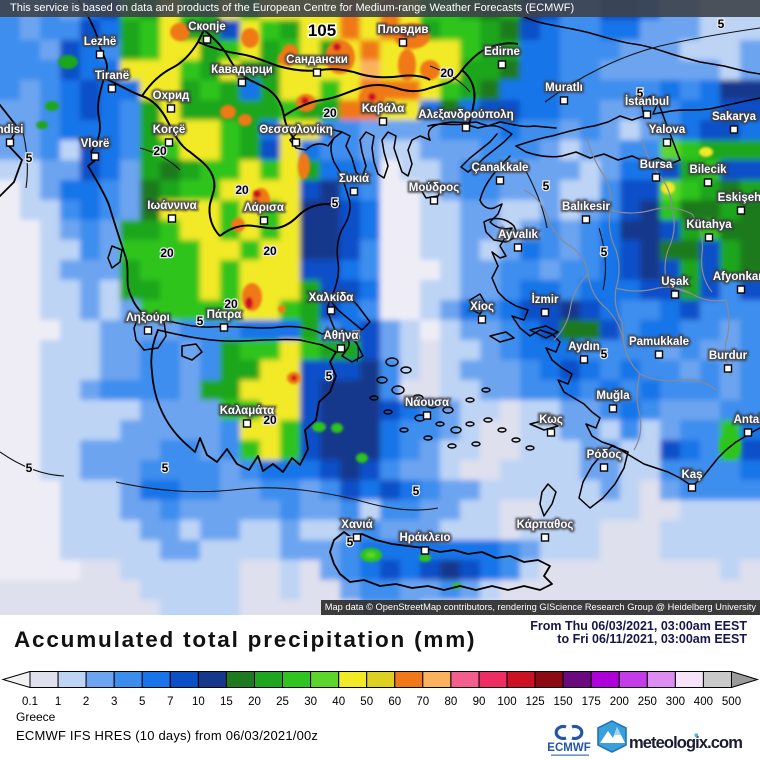  What do you see at coordinates (95, 144) in the screenshot?
I see `svg-text: Vlorë` at bounding box center [95, 144].